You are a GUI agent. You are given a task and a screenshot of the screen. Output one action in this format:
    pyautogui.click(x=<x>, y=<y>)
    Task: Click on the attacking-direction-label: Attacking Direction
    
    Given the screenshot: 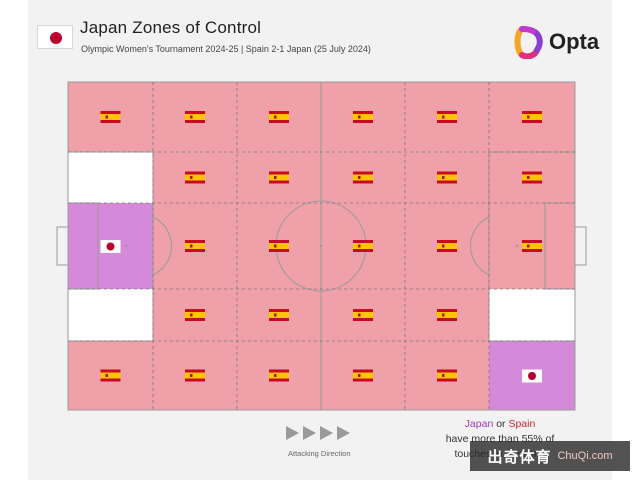 What is the action you would take?
    pyautogui.click(x=319, y=453)
    